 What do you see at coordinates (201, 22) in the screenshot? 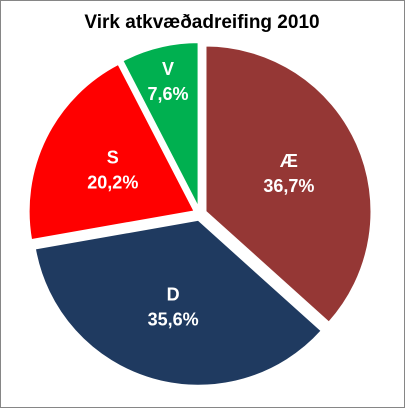
I see `chart-title: Virk atkvæðadreifing 2010` at bounding box center [201, 22].